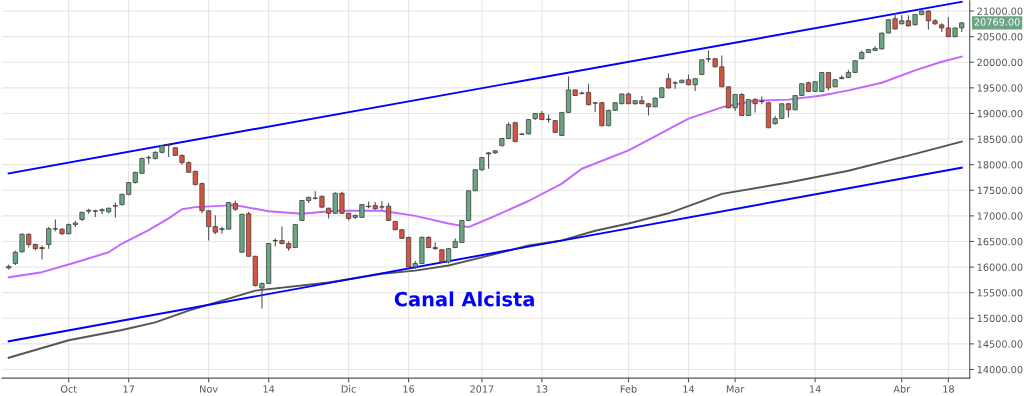 This screenshot has width=1024, height=396. I want to click on x-tick-label: Nov, so click(209, 389).